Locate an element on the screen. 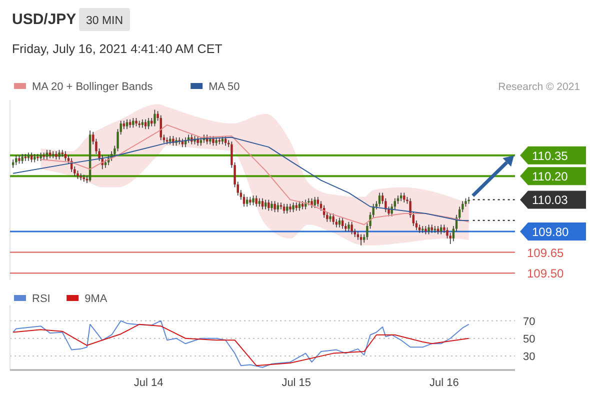 This screenshot has height=400, width=590. ref-line-label: 110.20 is located at coordinates (550, 177).